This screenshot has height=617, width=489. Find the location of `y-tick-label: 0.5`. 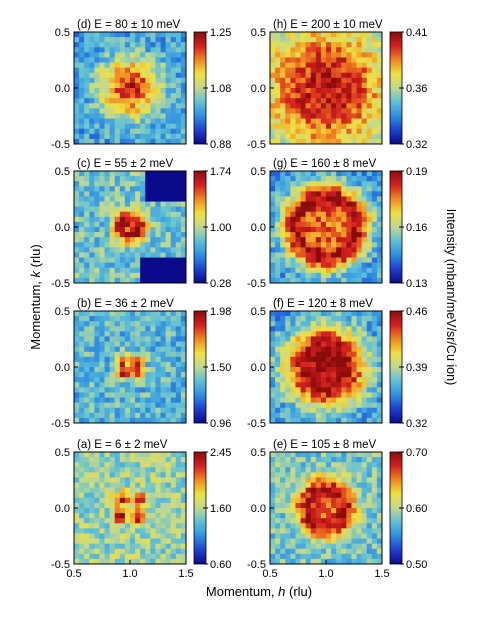

y-tick-label: 0.5 is located at coordinates (62, 33).